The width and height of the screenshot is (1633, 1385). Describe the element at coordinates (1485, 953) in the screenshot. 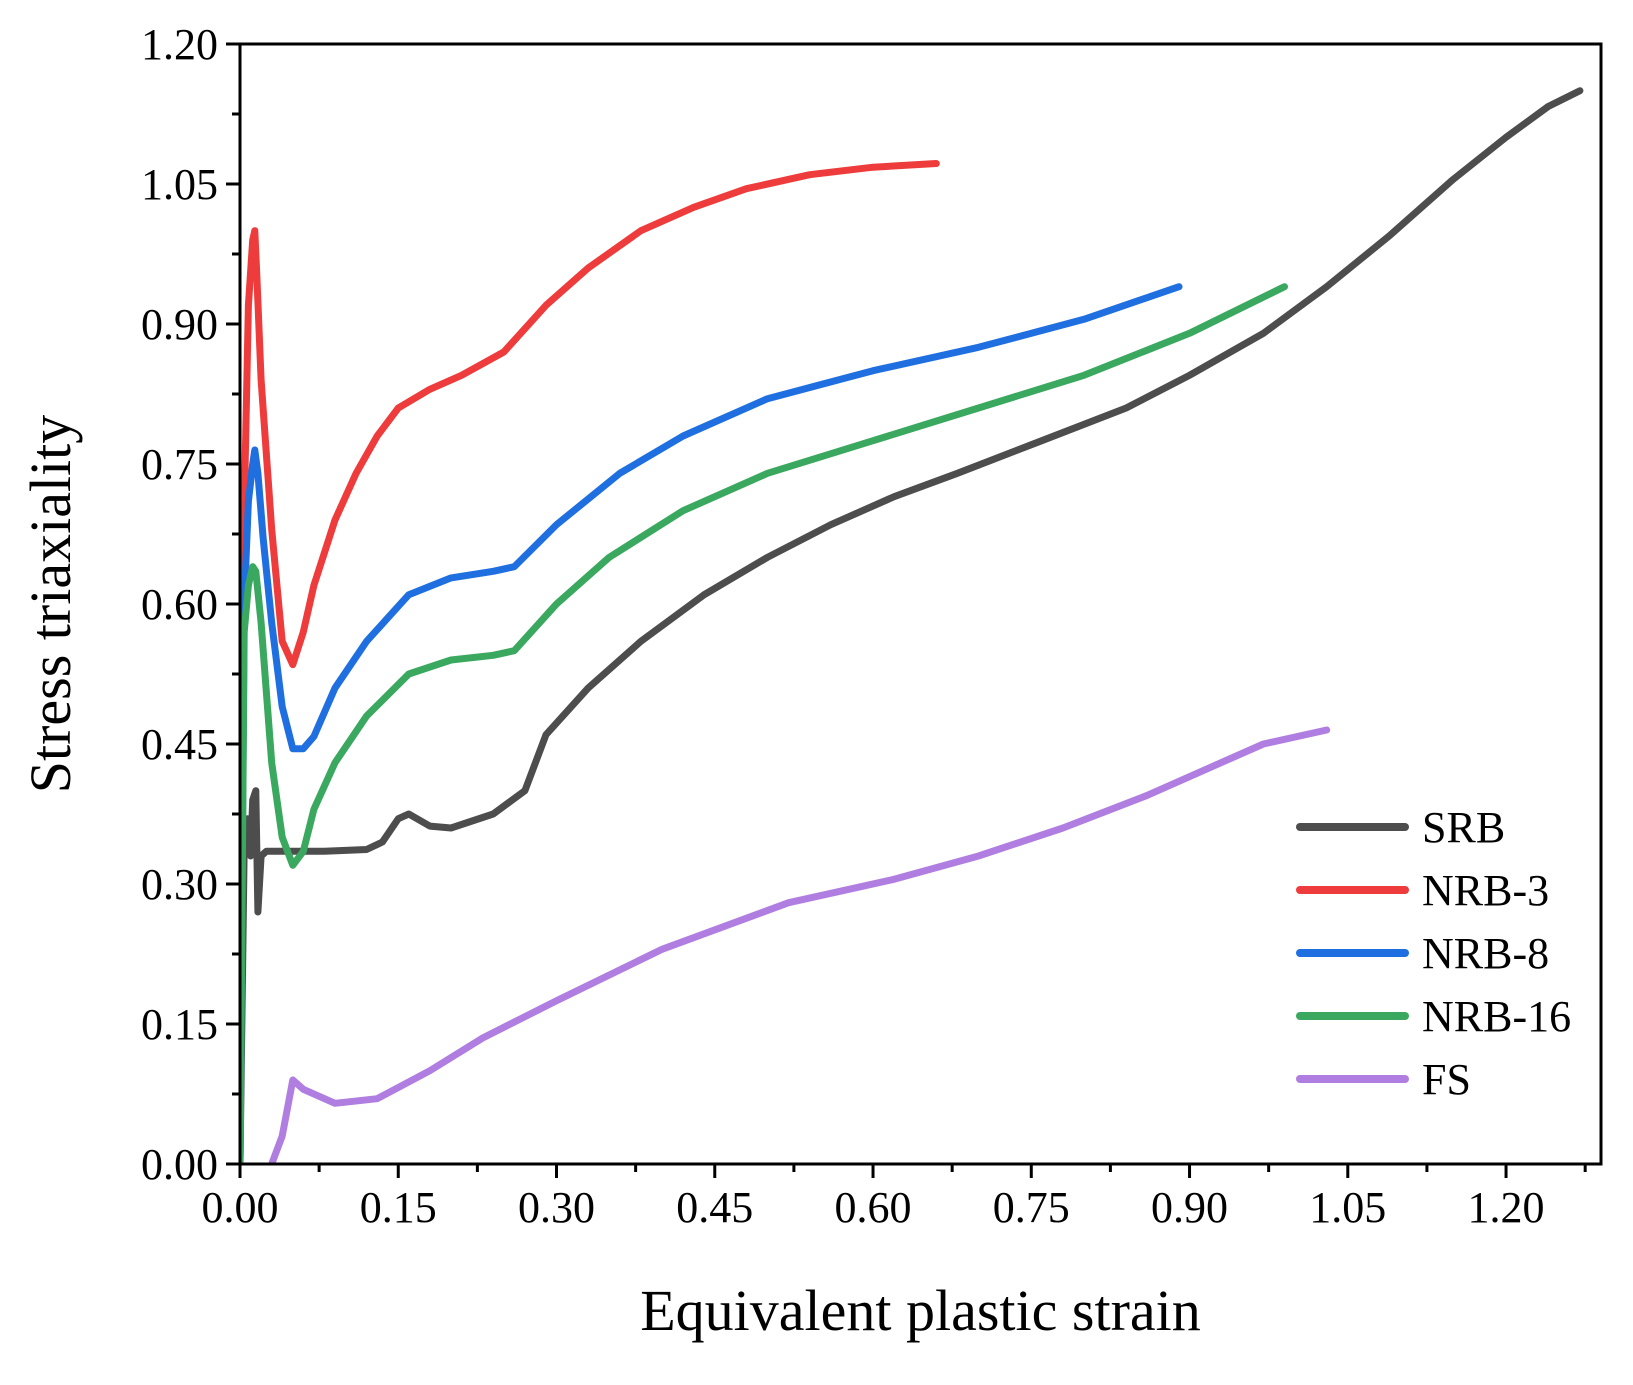

I see `legend-label: NRB-8` at that location.